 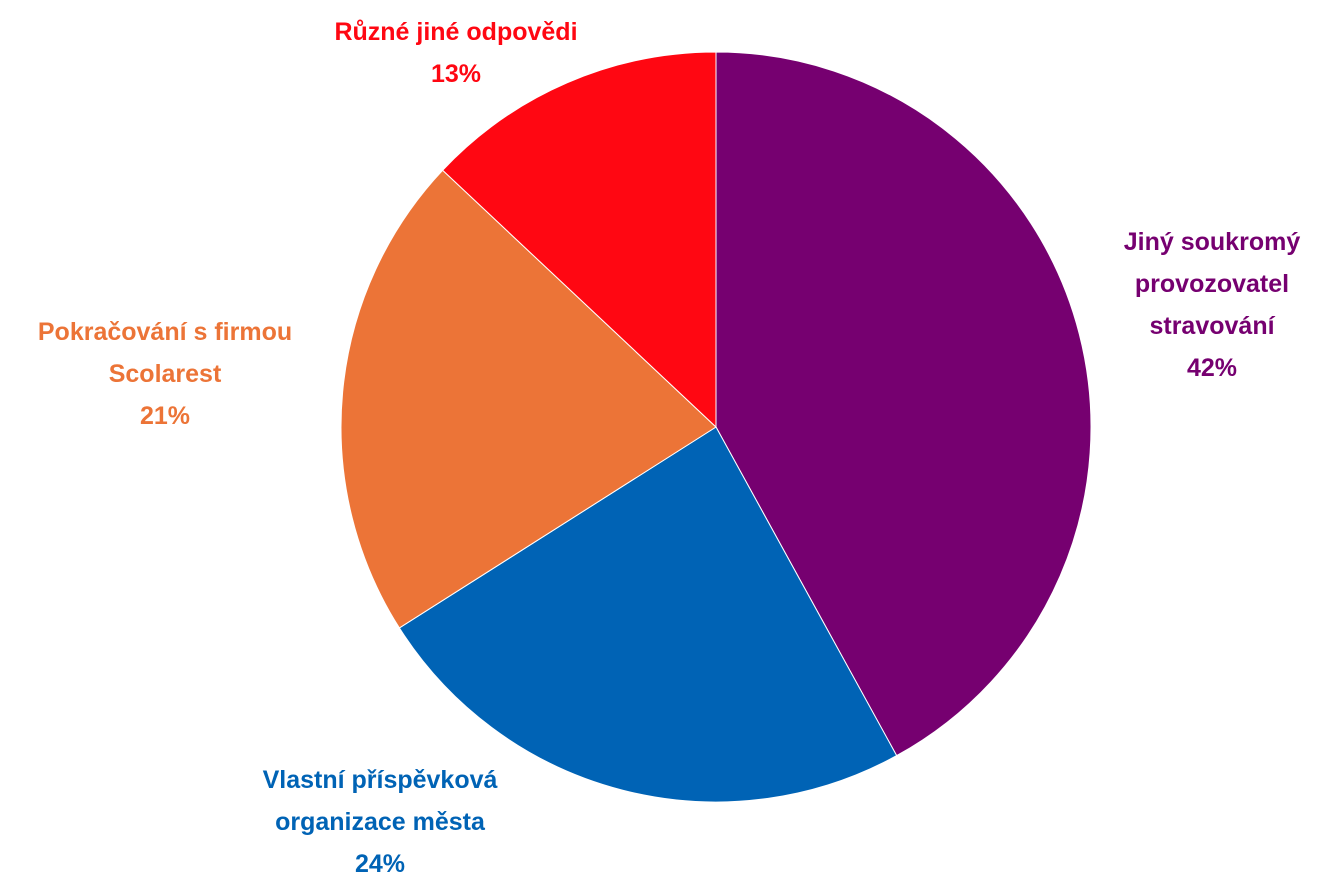 What do you see at coordinates (1212, 242) in the screenshot?
I see `slice-label-line: Jiný soukromý` at bounding box center [1212, 242].